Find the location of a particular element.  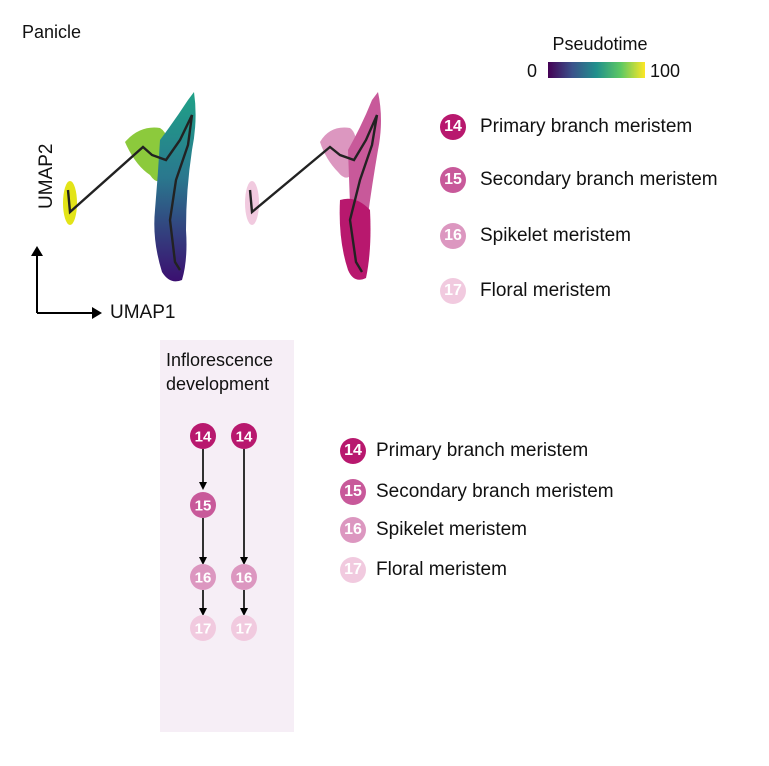

development-panel is located at coordinates (227, 536).